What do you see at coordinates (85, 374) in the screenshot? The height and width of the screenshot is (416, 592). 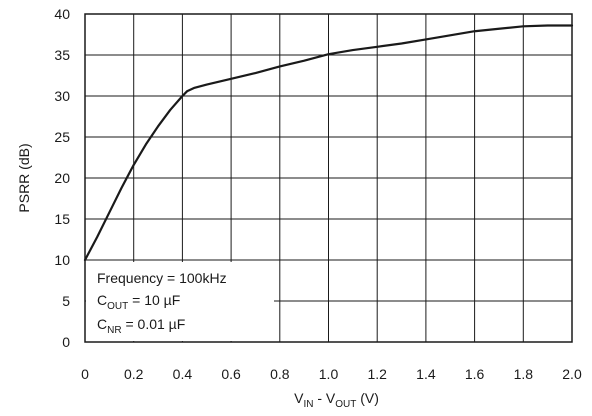 I see `x-tick-label: 0` at bounding box center [85, 374].